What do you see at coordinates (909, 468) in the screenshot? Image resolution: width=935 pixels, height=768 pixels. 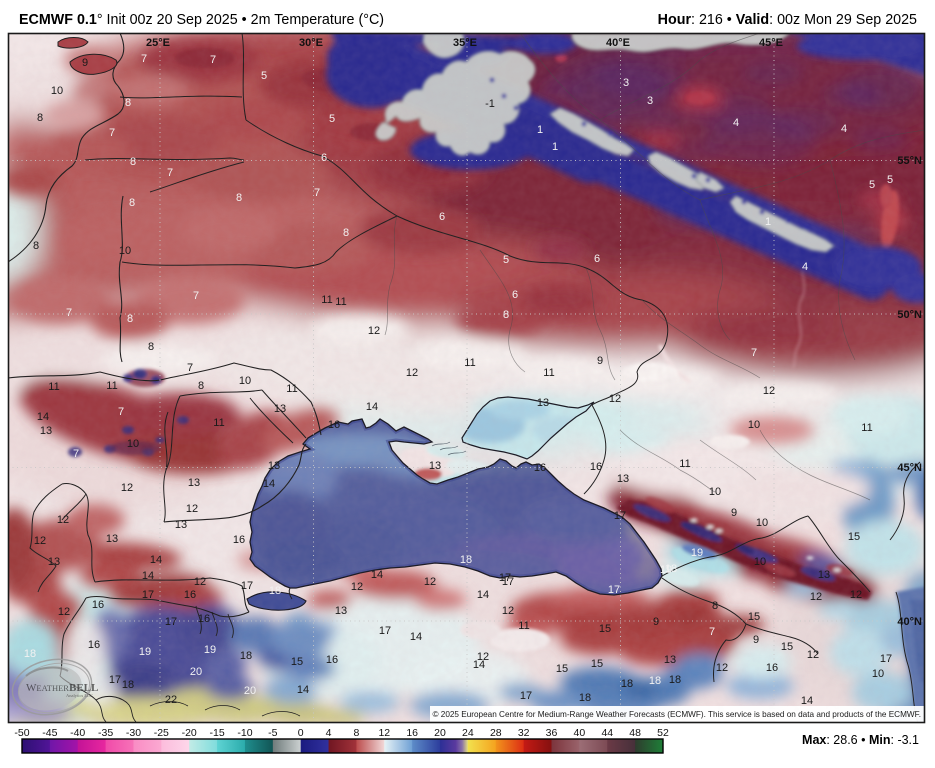 I see `svg-text: 45°N` at bounding box center [909, 468].